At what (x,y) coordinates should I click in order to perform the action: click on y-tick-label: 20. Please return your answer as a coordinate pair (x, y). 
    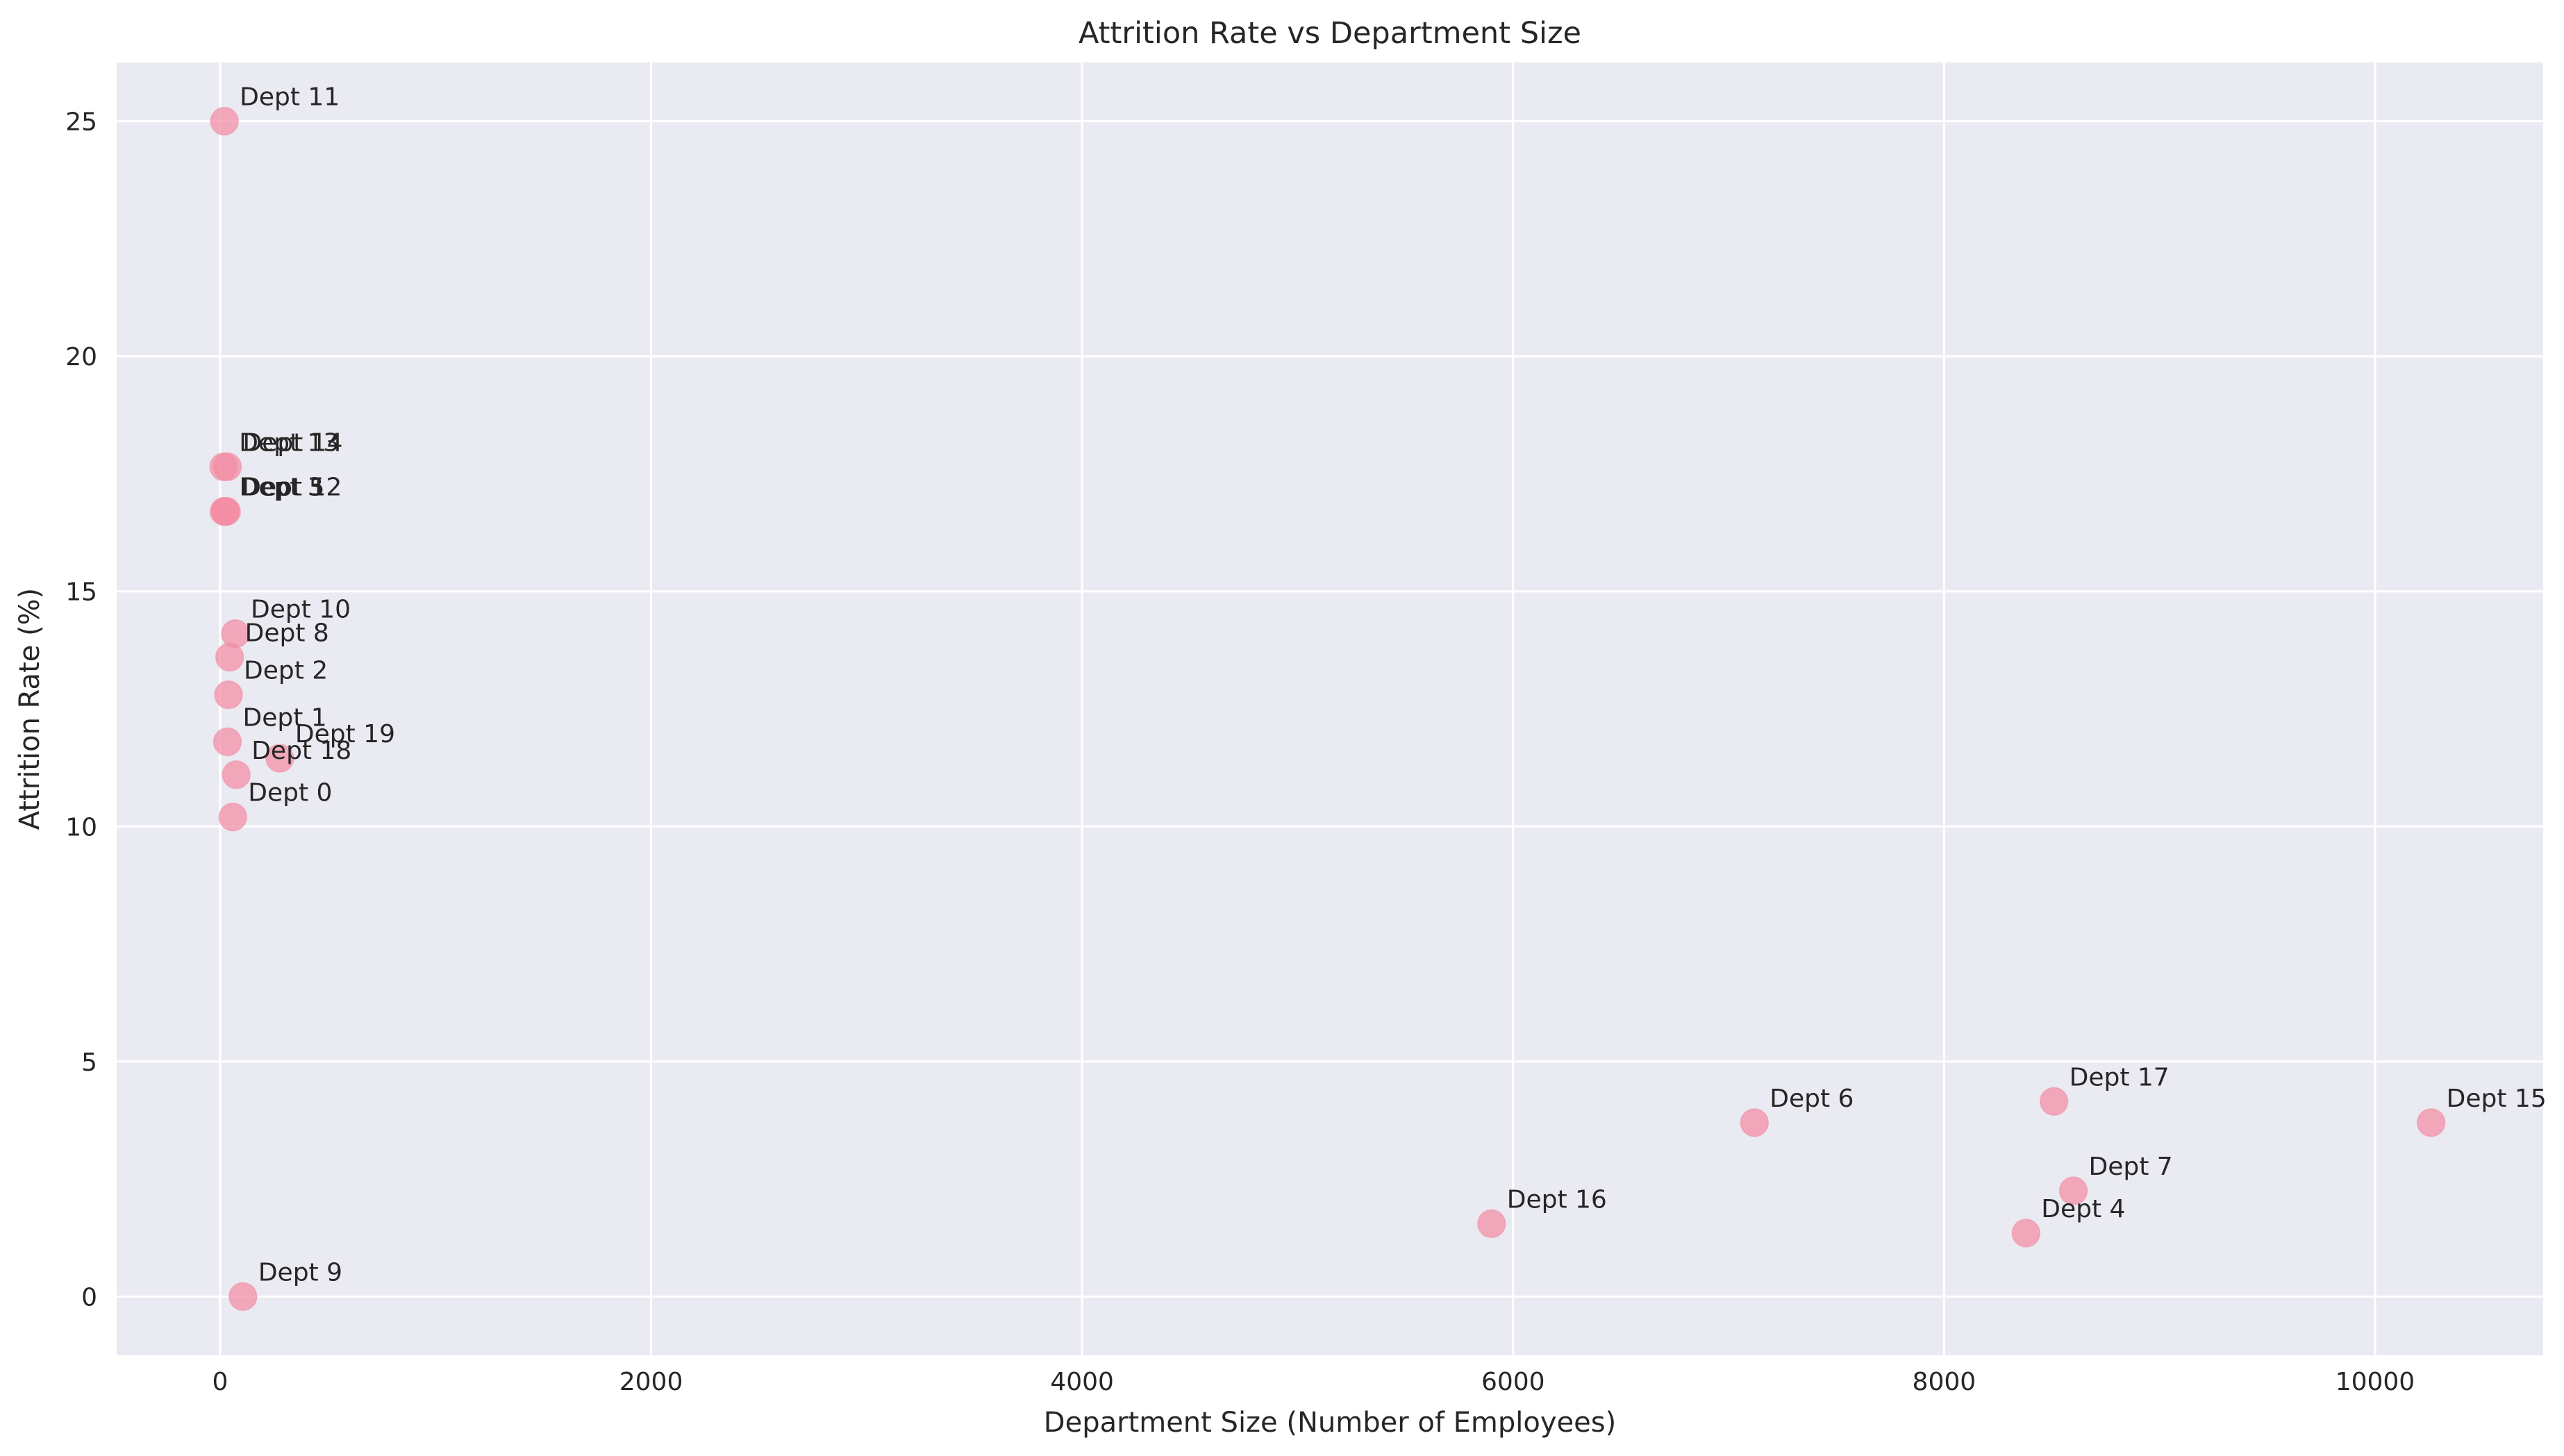
    Looking at the image, I should click on (81, 357).